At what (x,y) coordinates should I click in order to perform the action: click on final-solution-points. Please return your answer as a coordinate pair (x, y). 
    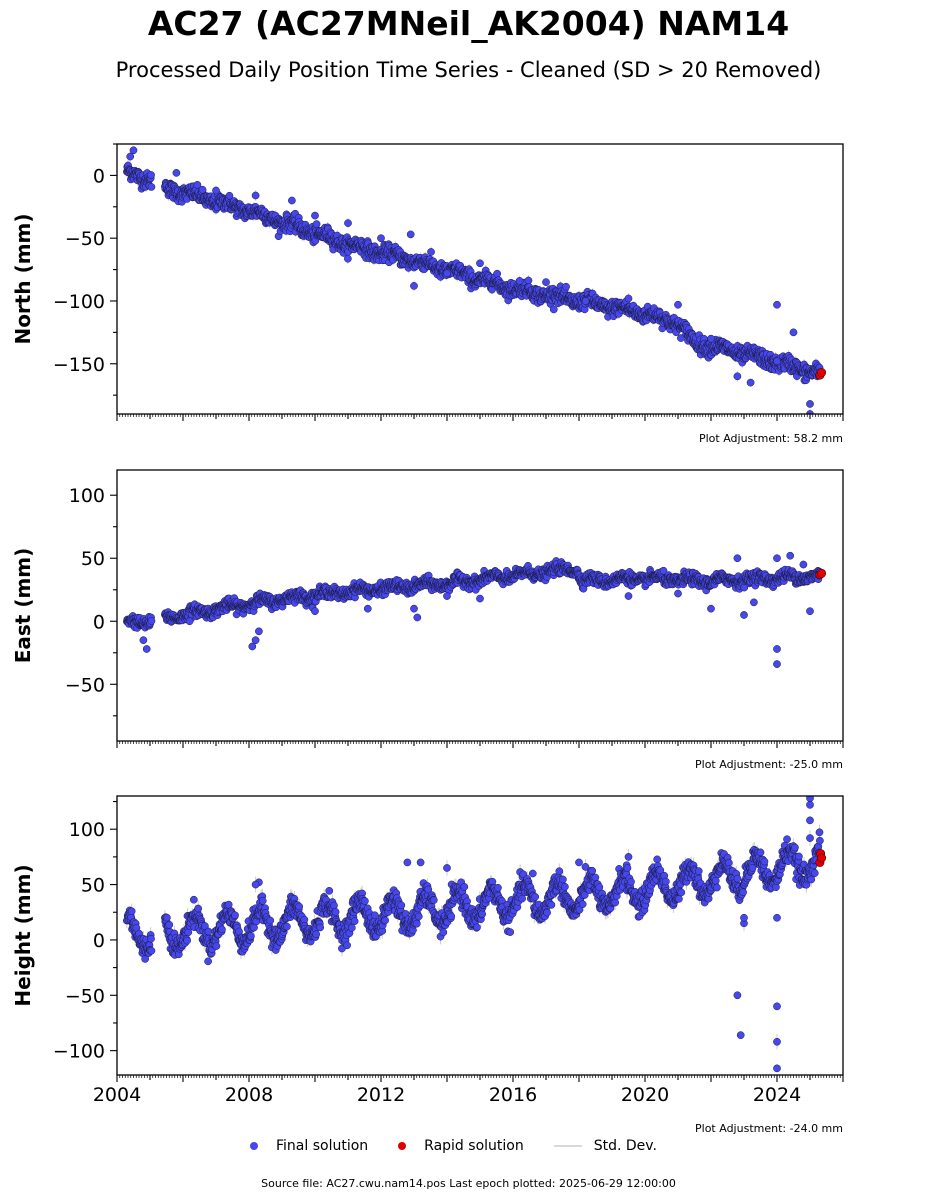
    Looking at the image, I should click on (473, 609).